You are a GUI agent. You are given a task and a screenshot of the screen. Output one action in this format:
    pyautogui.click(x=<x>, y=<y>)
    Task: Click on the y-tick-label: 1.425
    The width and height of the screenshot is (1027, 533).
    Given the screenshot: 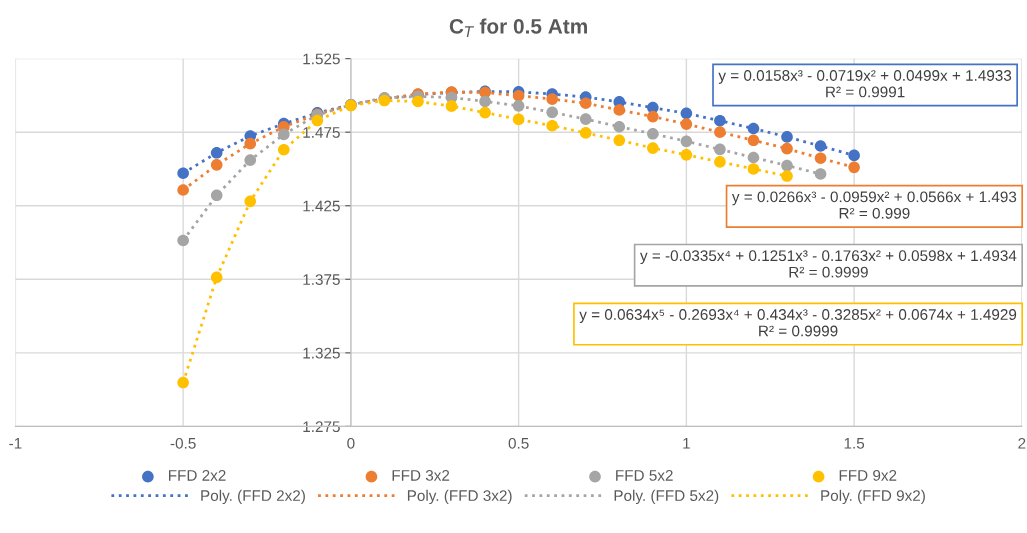 What is the action you would take?
    pyautogui.click(x=321, y=206)
    